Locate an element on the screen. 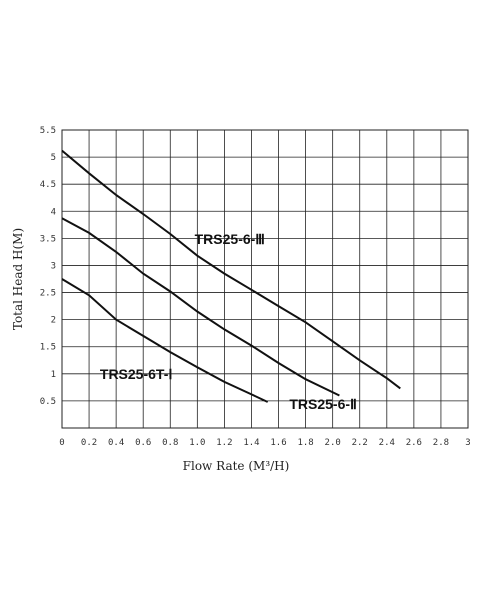 This screenshot has width=480, height=600. y-tick-label: 4 is located at coordinates (53, 212).